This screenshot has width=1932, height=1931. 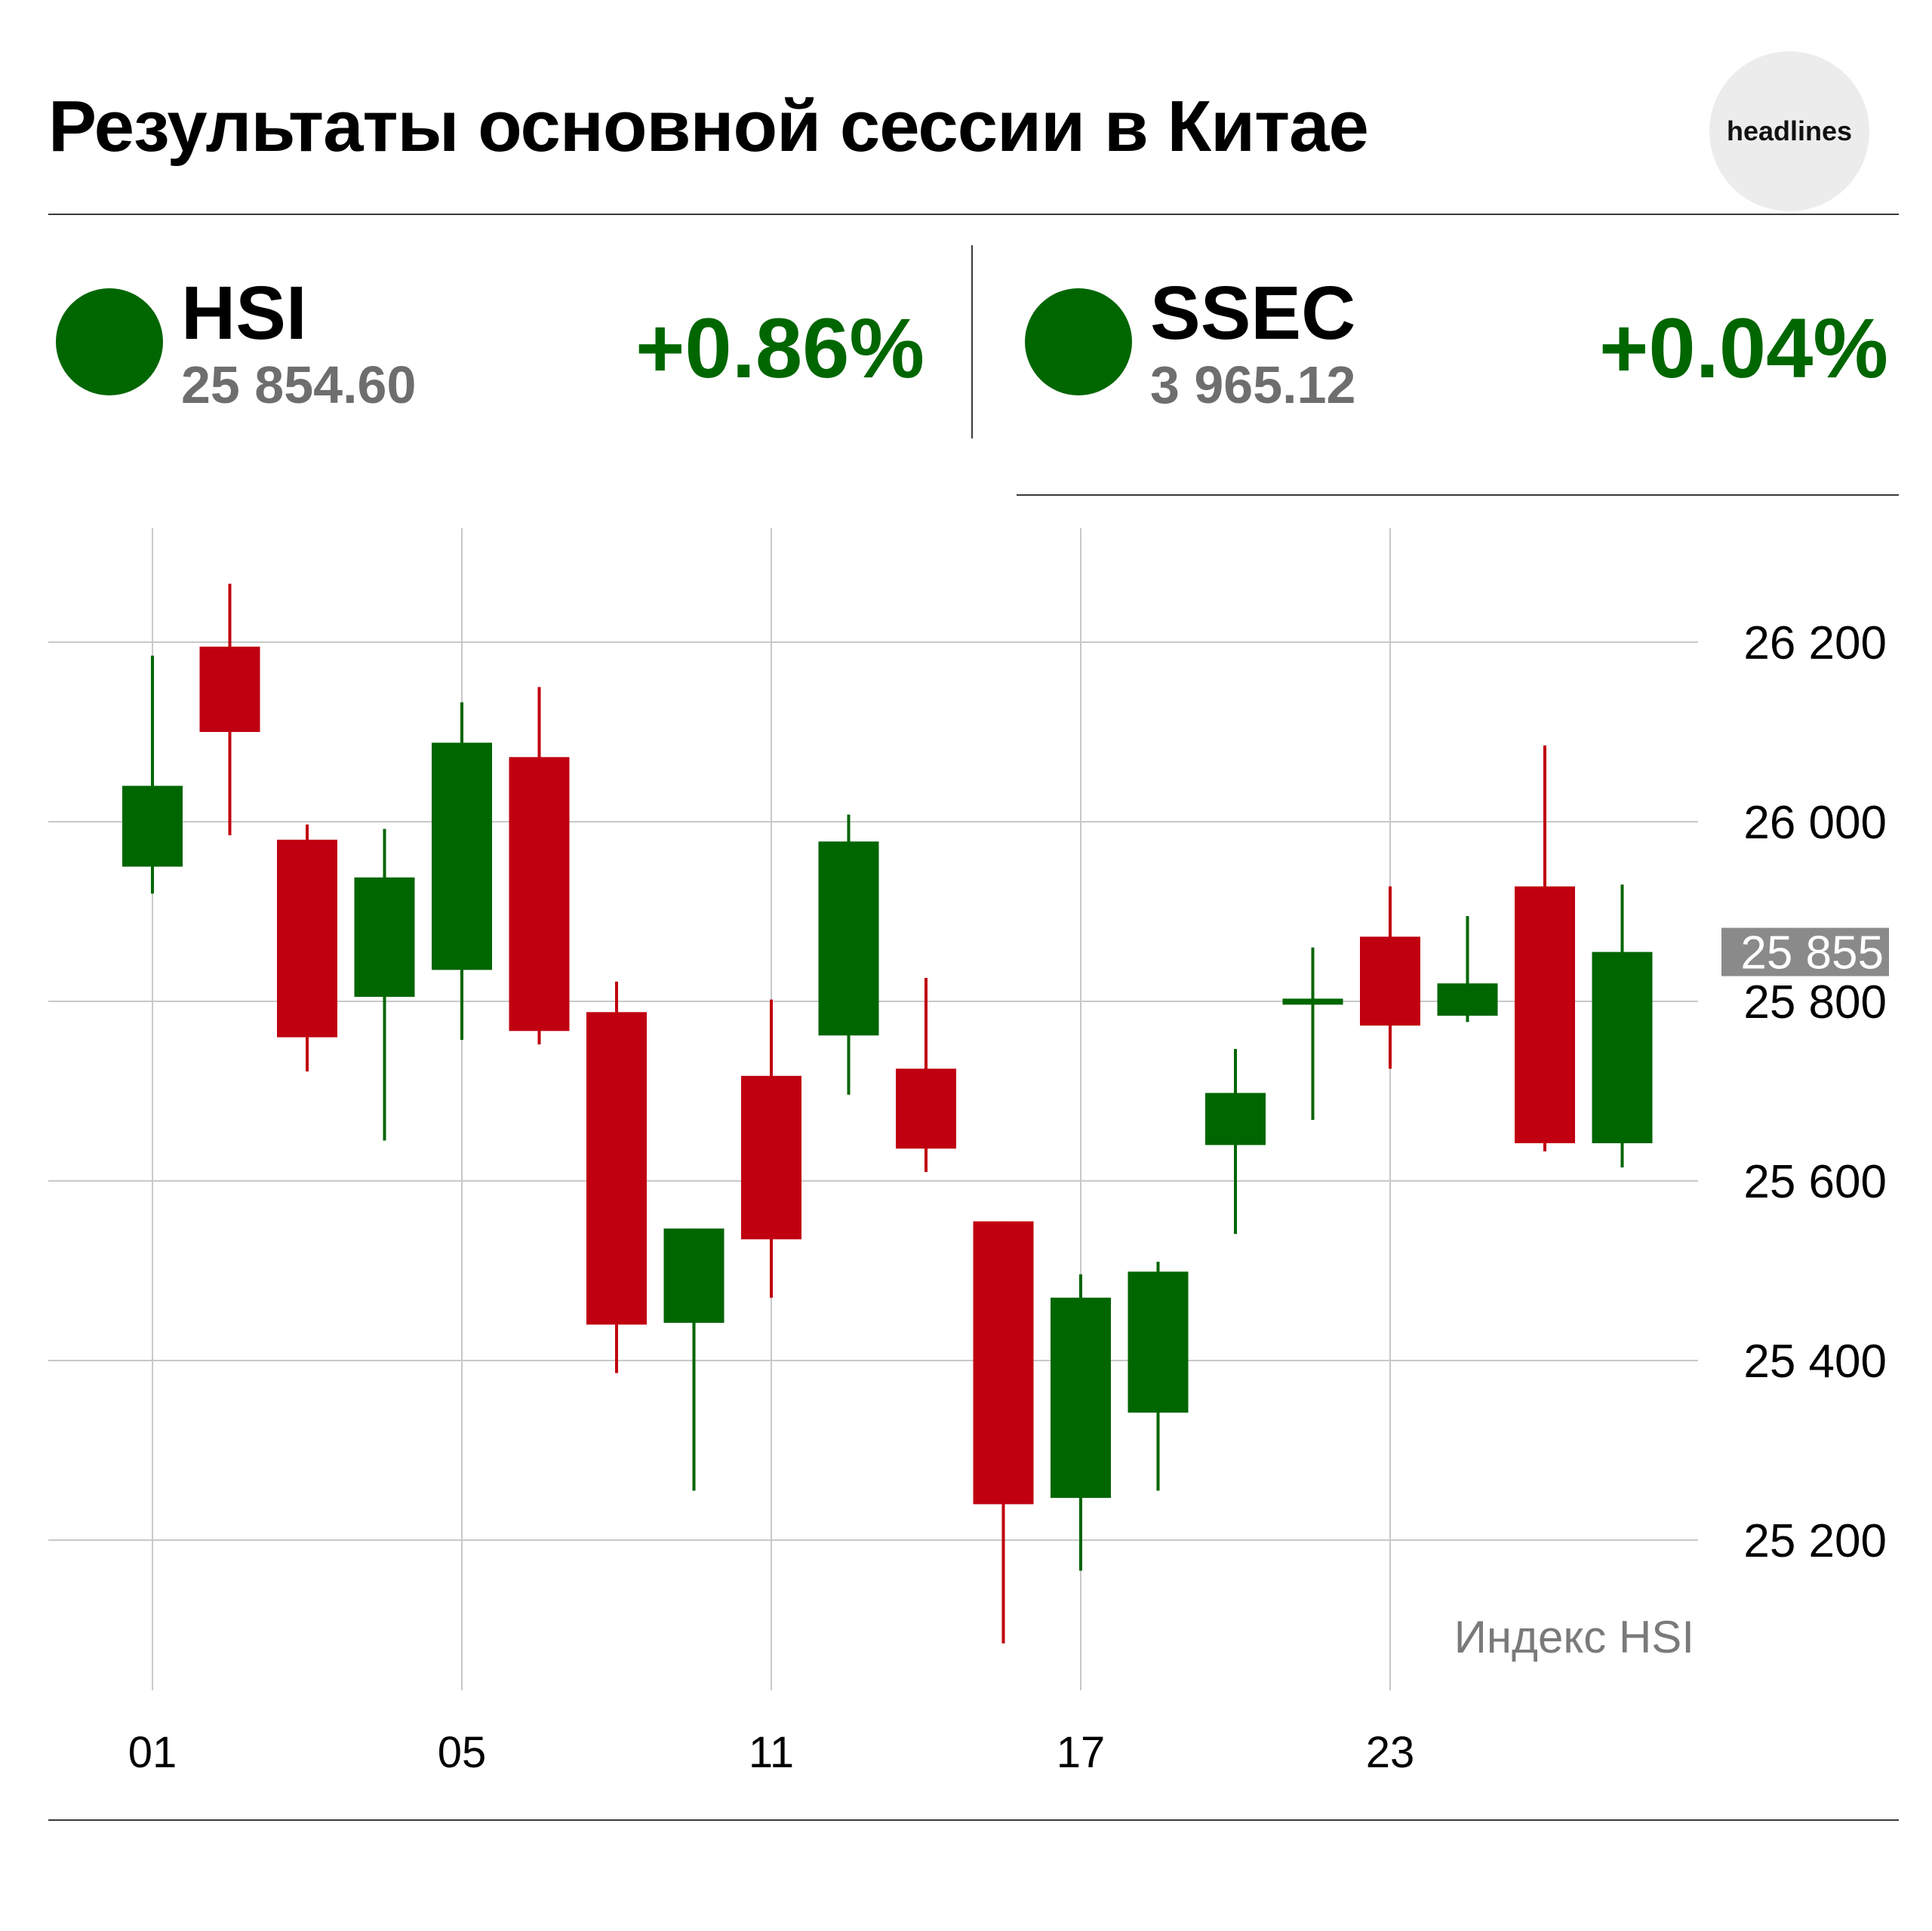 What do you see at coordinates (299, 385) in the screenshot?
I see `hsi-value: 25 854.60` at bounding box center [299, 385].